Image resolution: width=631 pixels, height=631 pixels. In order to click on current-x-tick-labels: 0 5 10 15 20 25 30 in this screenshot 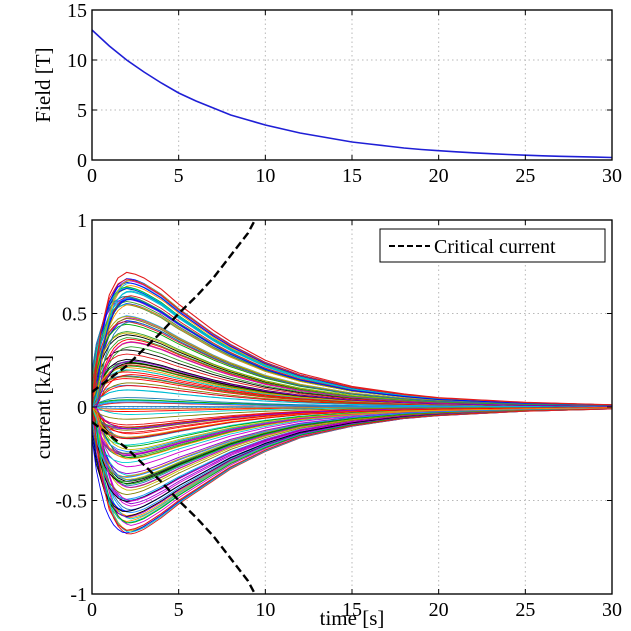, I will do `click(354, 610)`.